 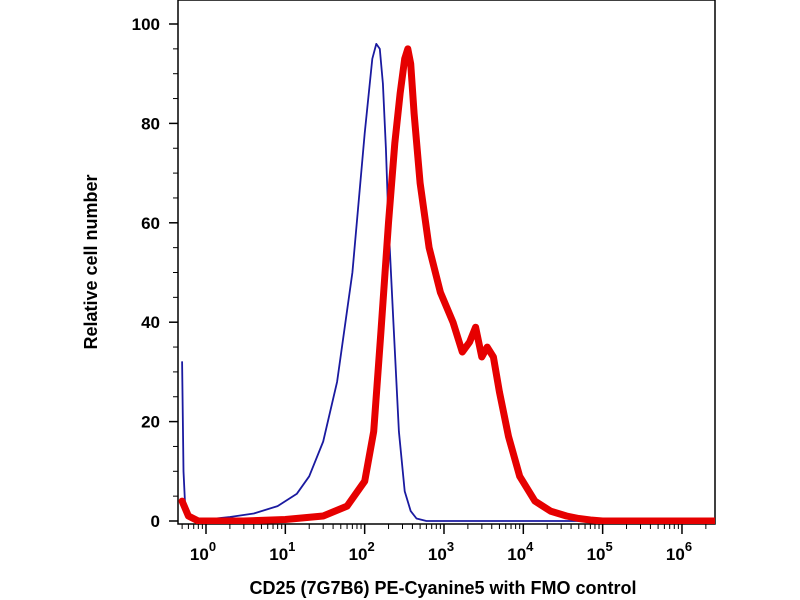 What do you see at coordinates (212, 546) in the screenshot?
I see `x-tick-exponent: 0` at bounding box center [212, 546].